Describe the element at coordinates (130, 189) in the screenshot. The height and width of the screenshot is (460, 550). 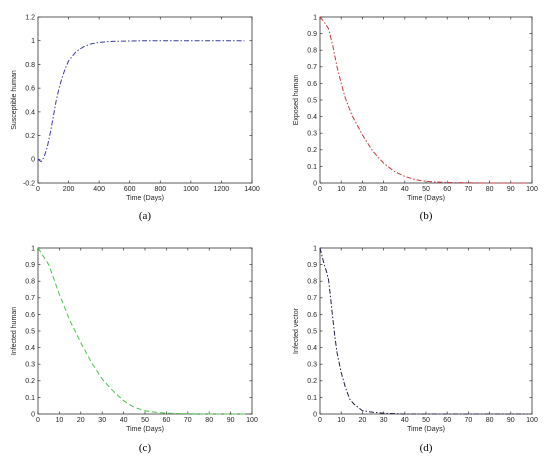
I see `x-tick-label: 600` at that location.